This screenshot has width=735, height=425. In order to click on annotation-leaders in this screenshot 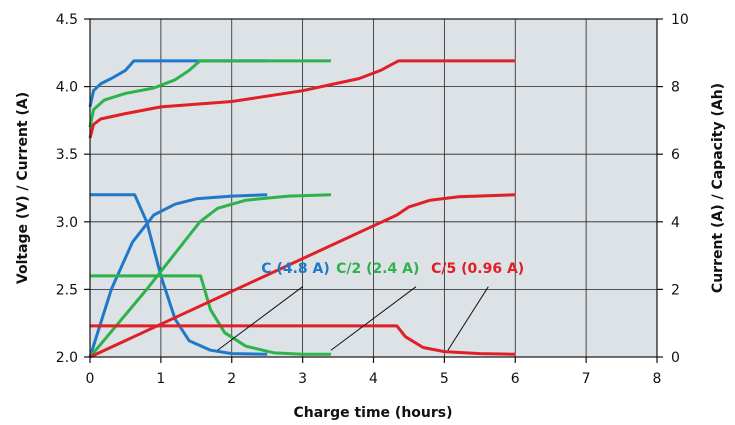, I will do `click(353, 318)`.